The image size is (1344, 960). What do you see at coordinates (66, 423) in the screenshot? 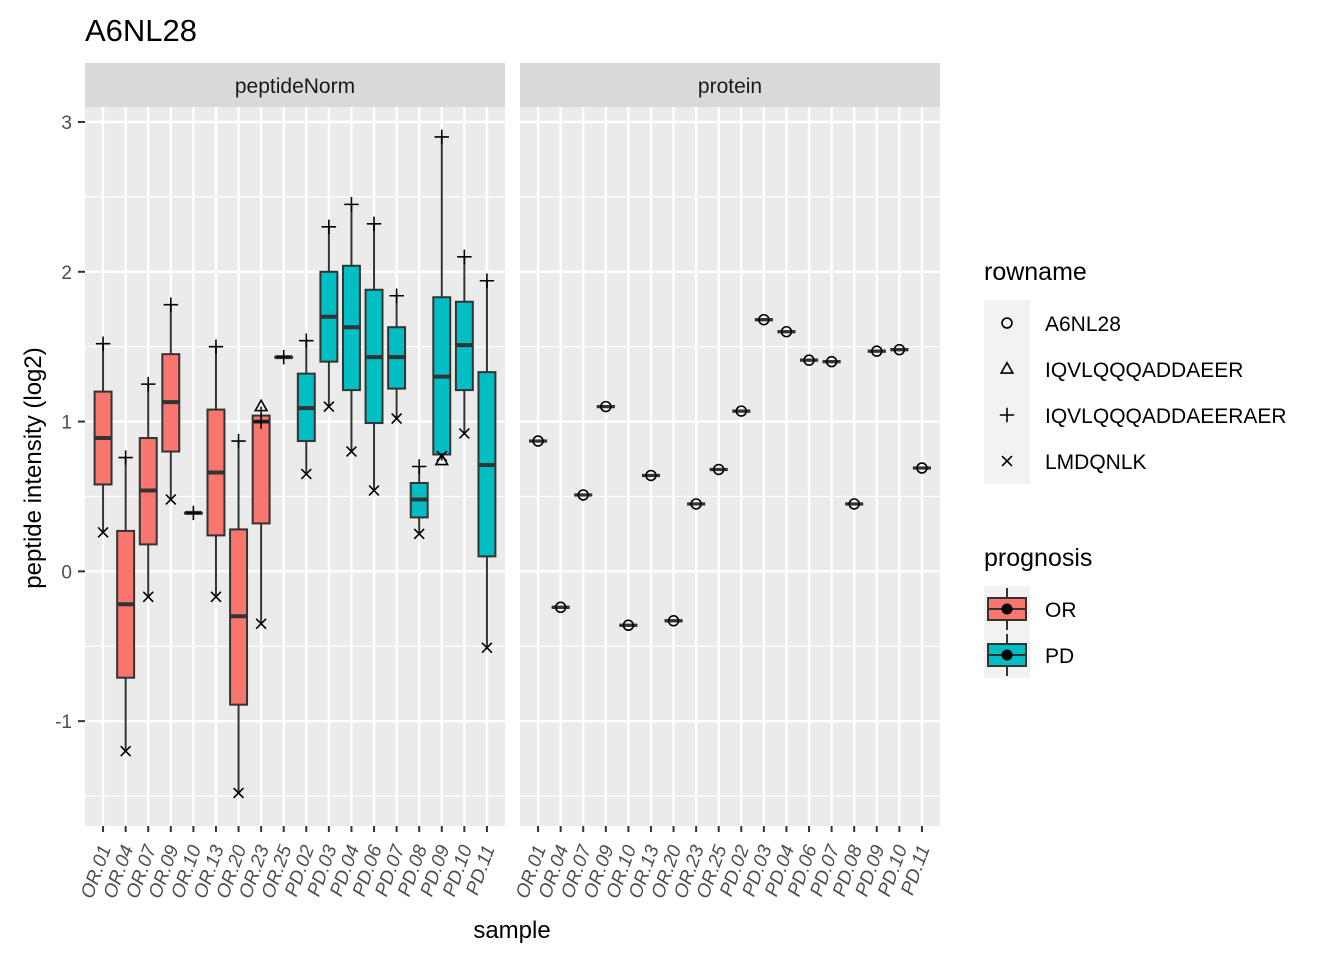
I see `y-tick-label: 1` at bounding box center [66, 423].